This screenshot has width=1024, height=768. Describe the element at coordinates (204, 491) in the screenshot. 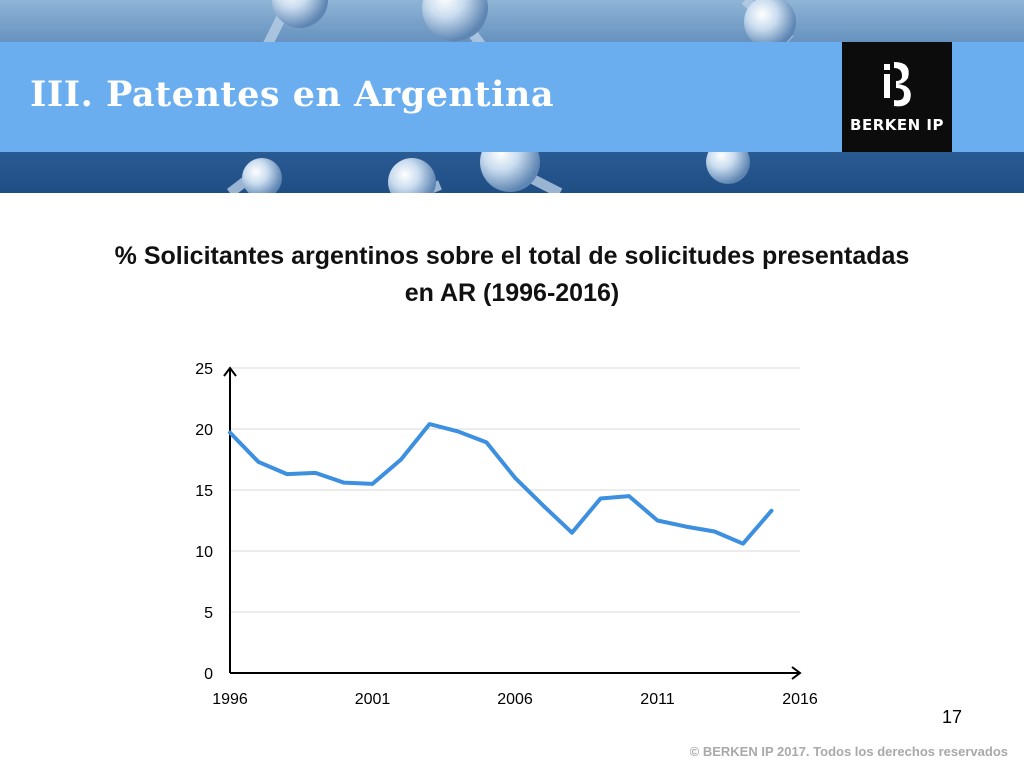

I see `y-tick-label: 15` at that location.